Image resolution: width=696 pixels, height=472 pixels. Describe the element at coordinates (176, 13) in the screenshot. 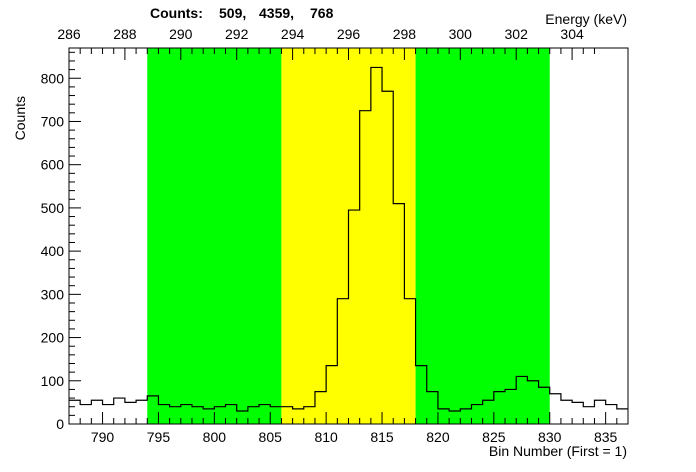

I see `counts-label: Counts:` at that location.